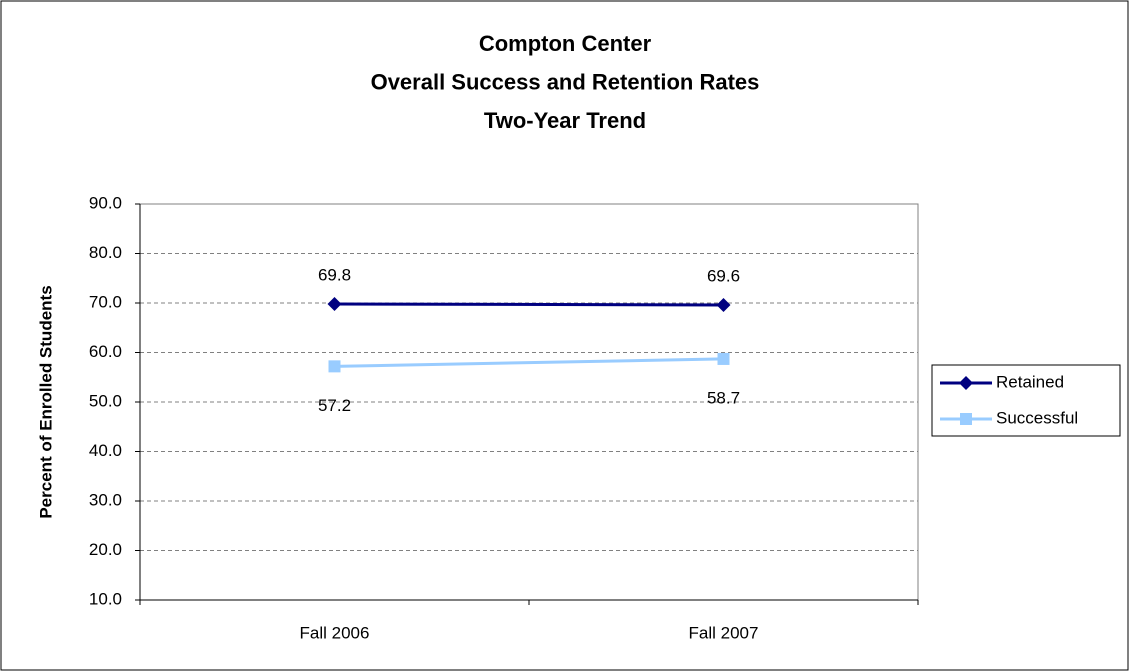 The image size is (1129, 671). What do you see at coordinates (1030, 381) in the screenshot?
I see `legend-label: Retained` at bounding box center [1030, 381].